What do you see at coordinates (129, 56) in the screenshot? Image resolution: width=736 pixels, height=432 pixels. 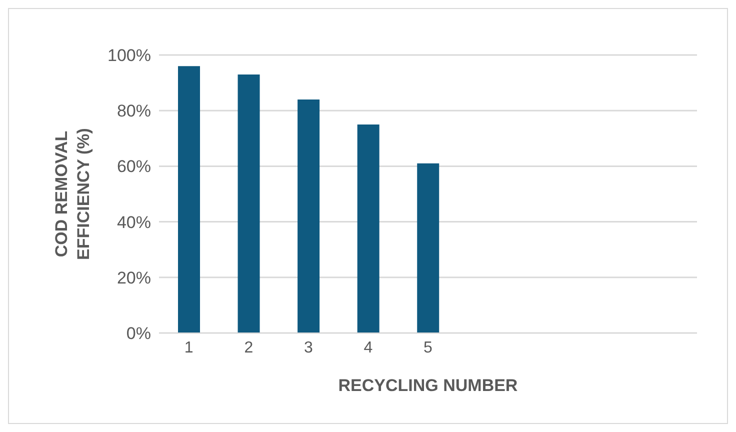 I see `y-tick-label: 100%` at bounding box center [129, 56].